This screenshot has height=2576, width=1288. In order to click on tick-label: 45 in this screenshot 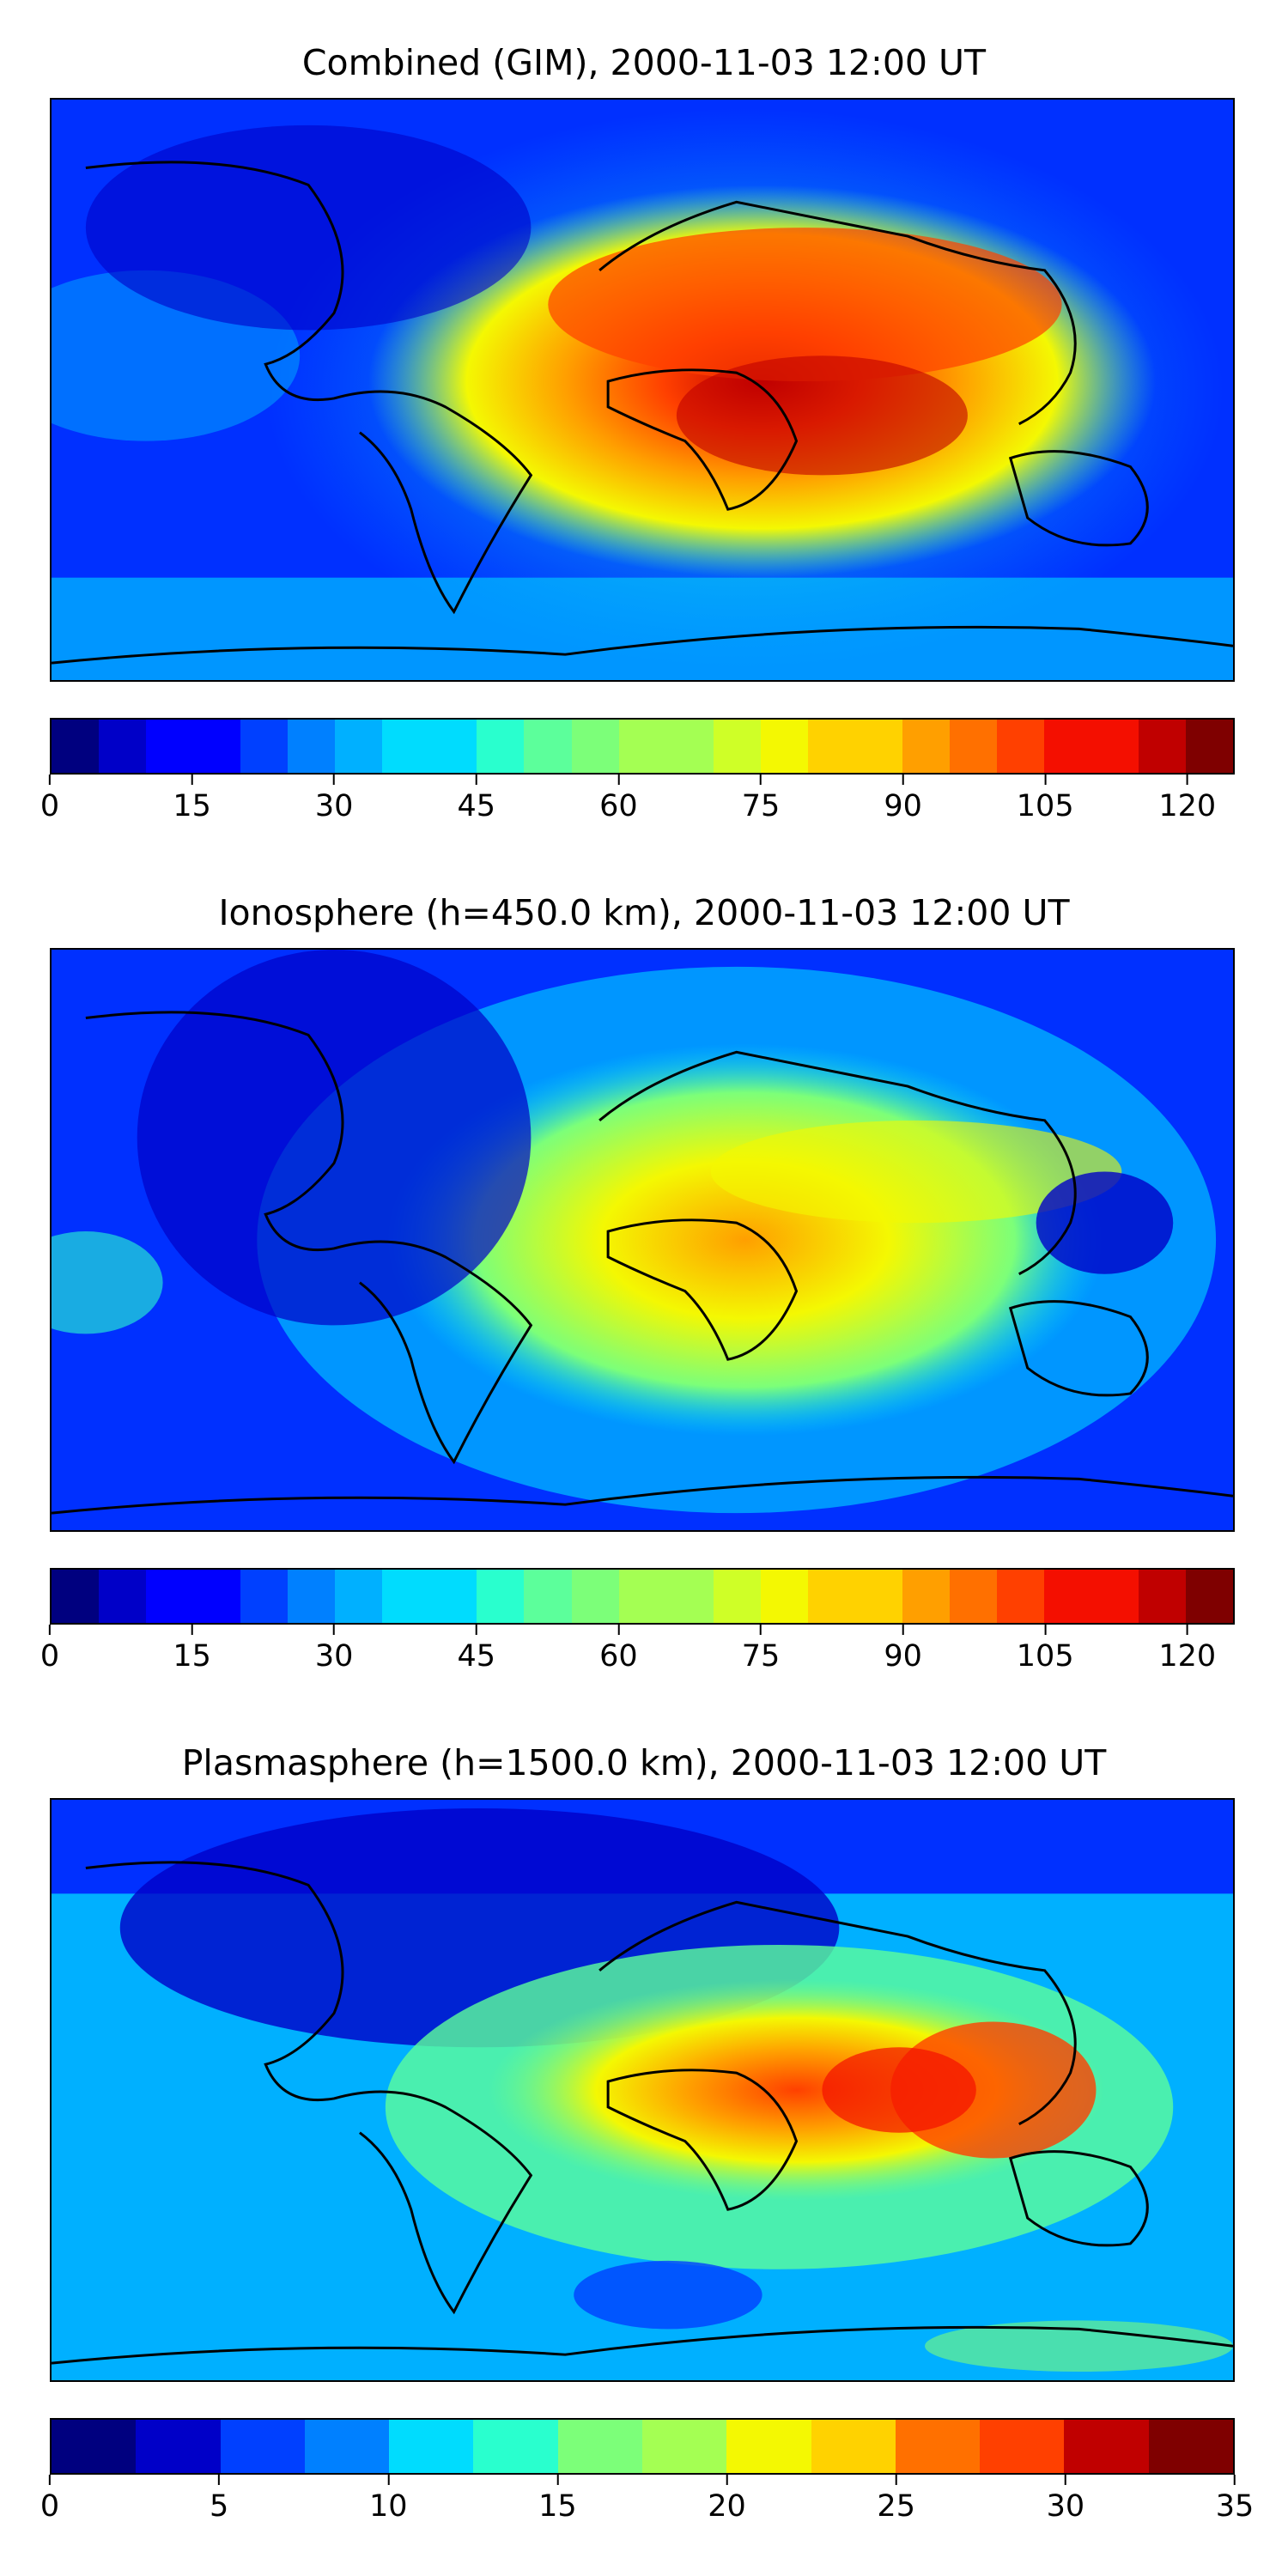, I will do `click(477, 806)`.